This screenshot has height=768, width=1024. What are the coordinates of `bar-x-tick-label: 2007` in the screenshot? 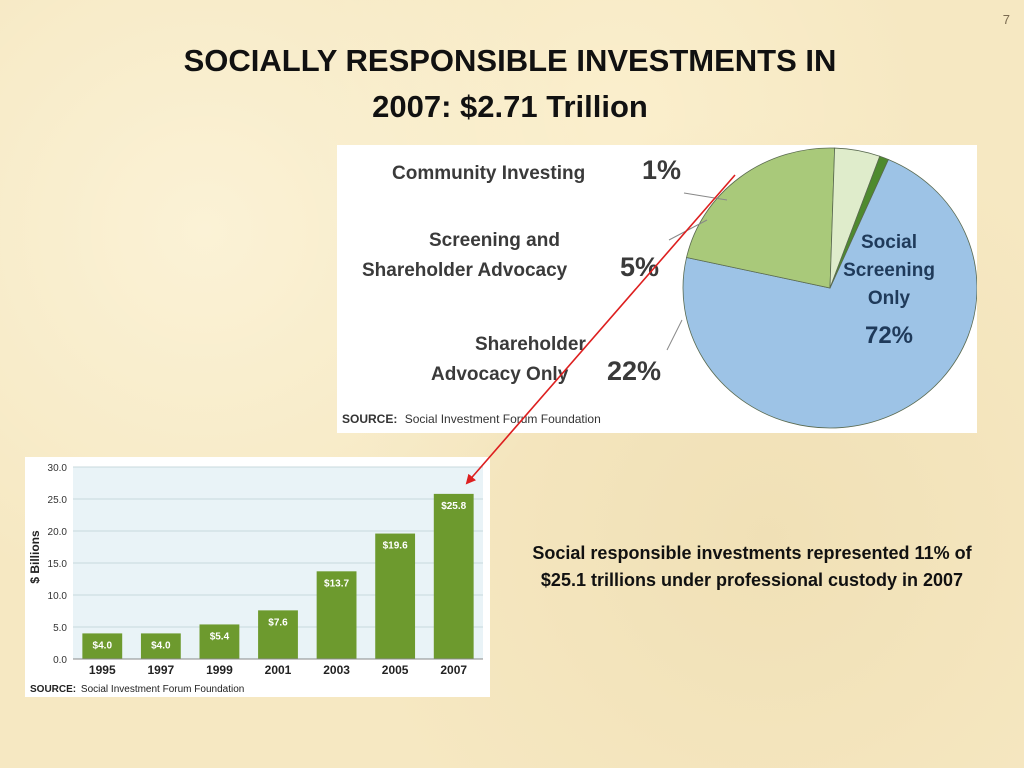 It's located at (453, 670).